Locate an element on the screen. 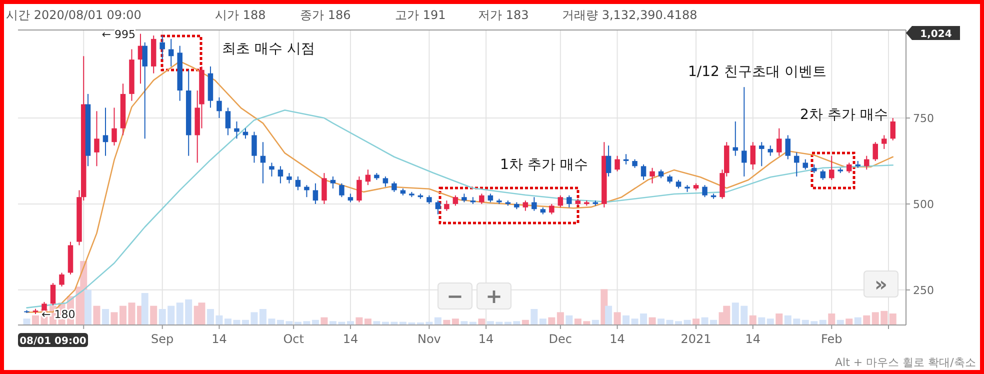  annotation: − is located at coordinates (455, 296).